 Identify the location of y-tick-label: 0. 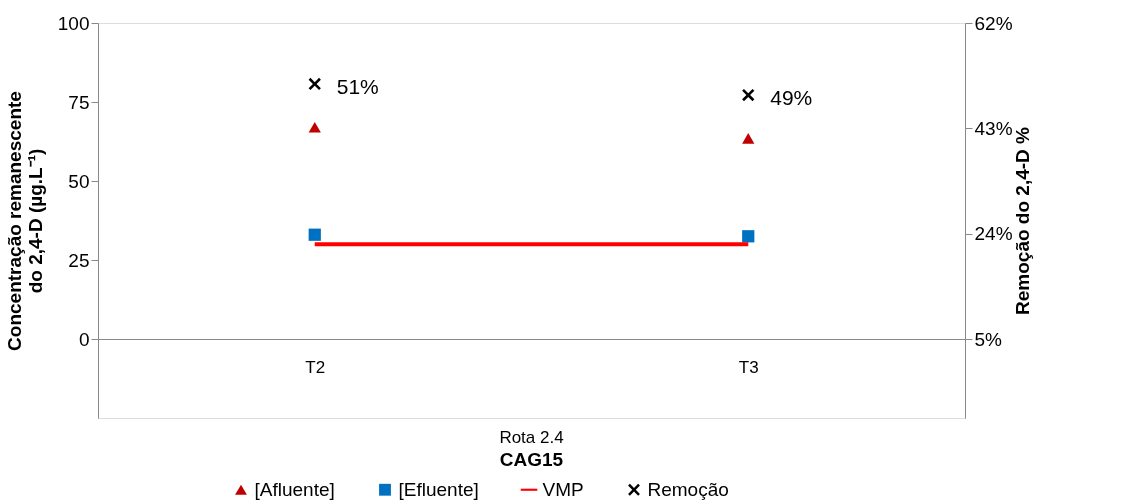
(84, 339).